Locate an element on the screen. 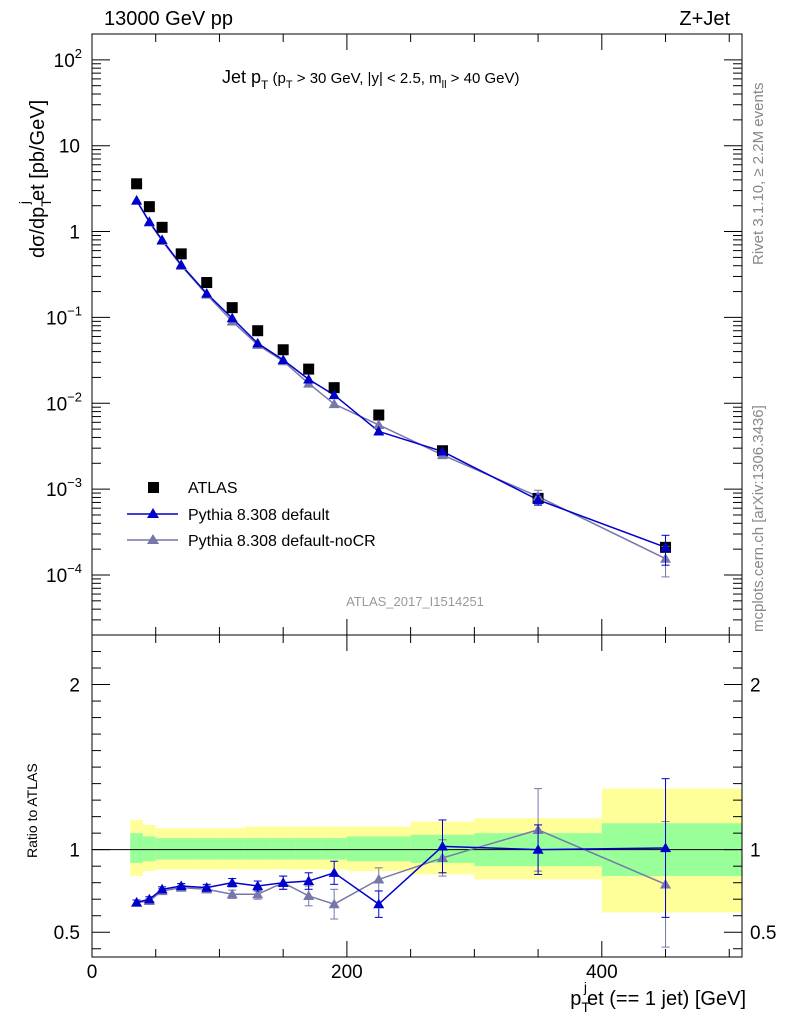  legend-label-default: Pythia 8.308 default is located at coordinates (259, 515).